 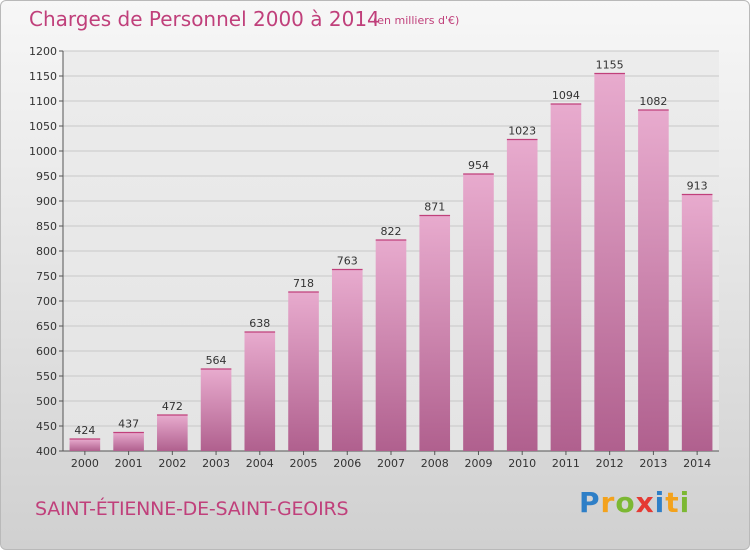 I want to click on data-label: 871, so click(x=434, y=207).